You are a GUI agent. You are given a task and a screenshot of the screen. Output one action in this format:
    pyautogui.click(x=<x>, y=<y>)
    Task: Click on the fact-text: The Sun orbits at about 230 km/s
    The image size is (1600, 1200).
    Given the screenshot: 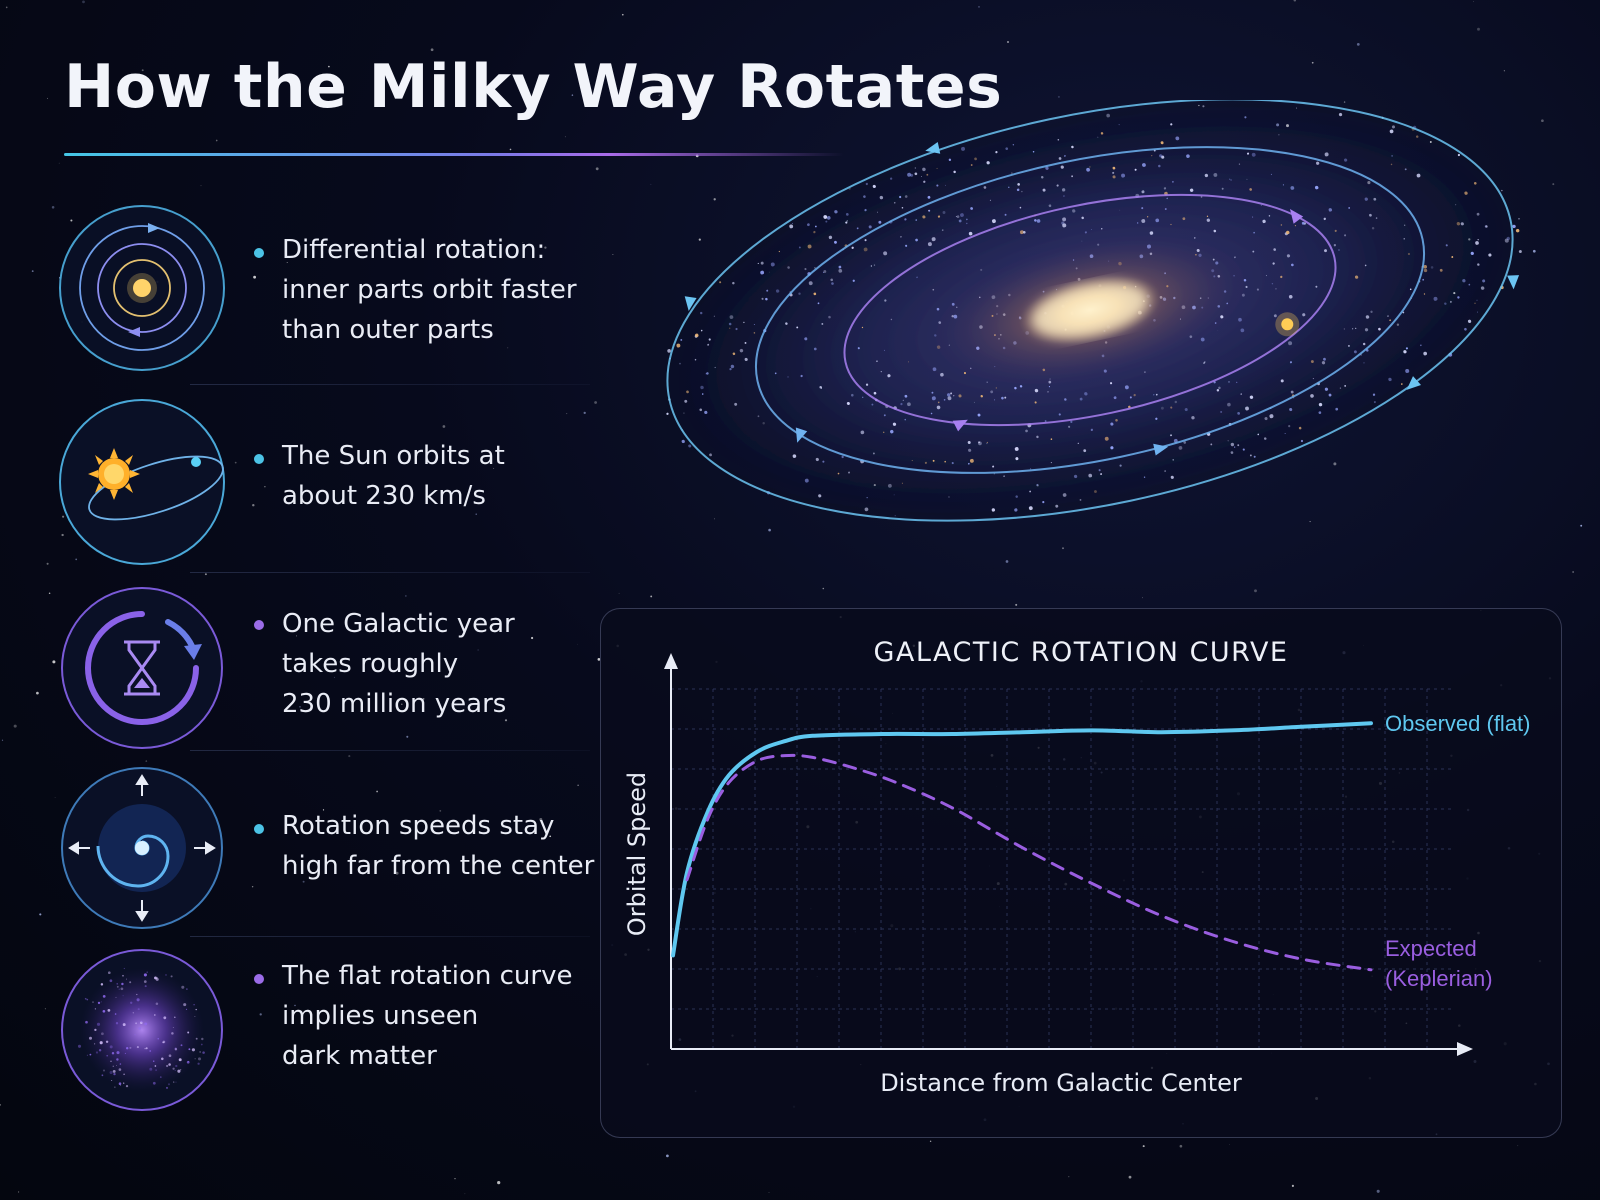 What is the action you would take?
    pyautogui.click(x=393, y=476)
    